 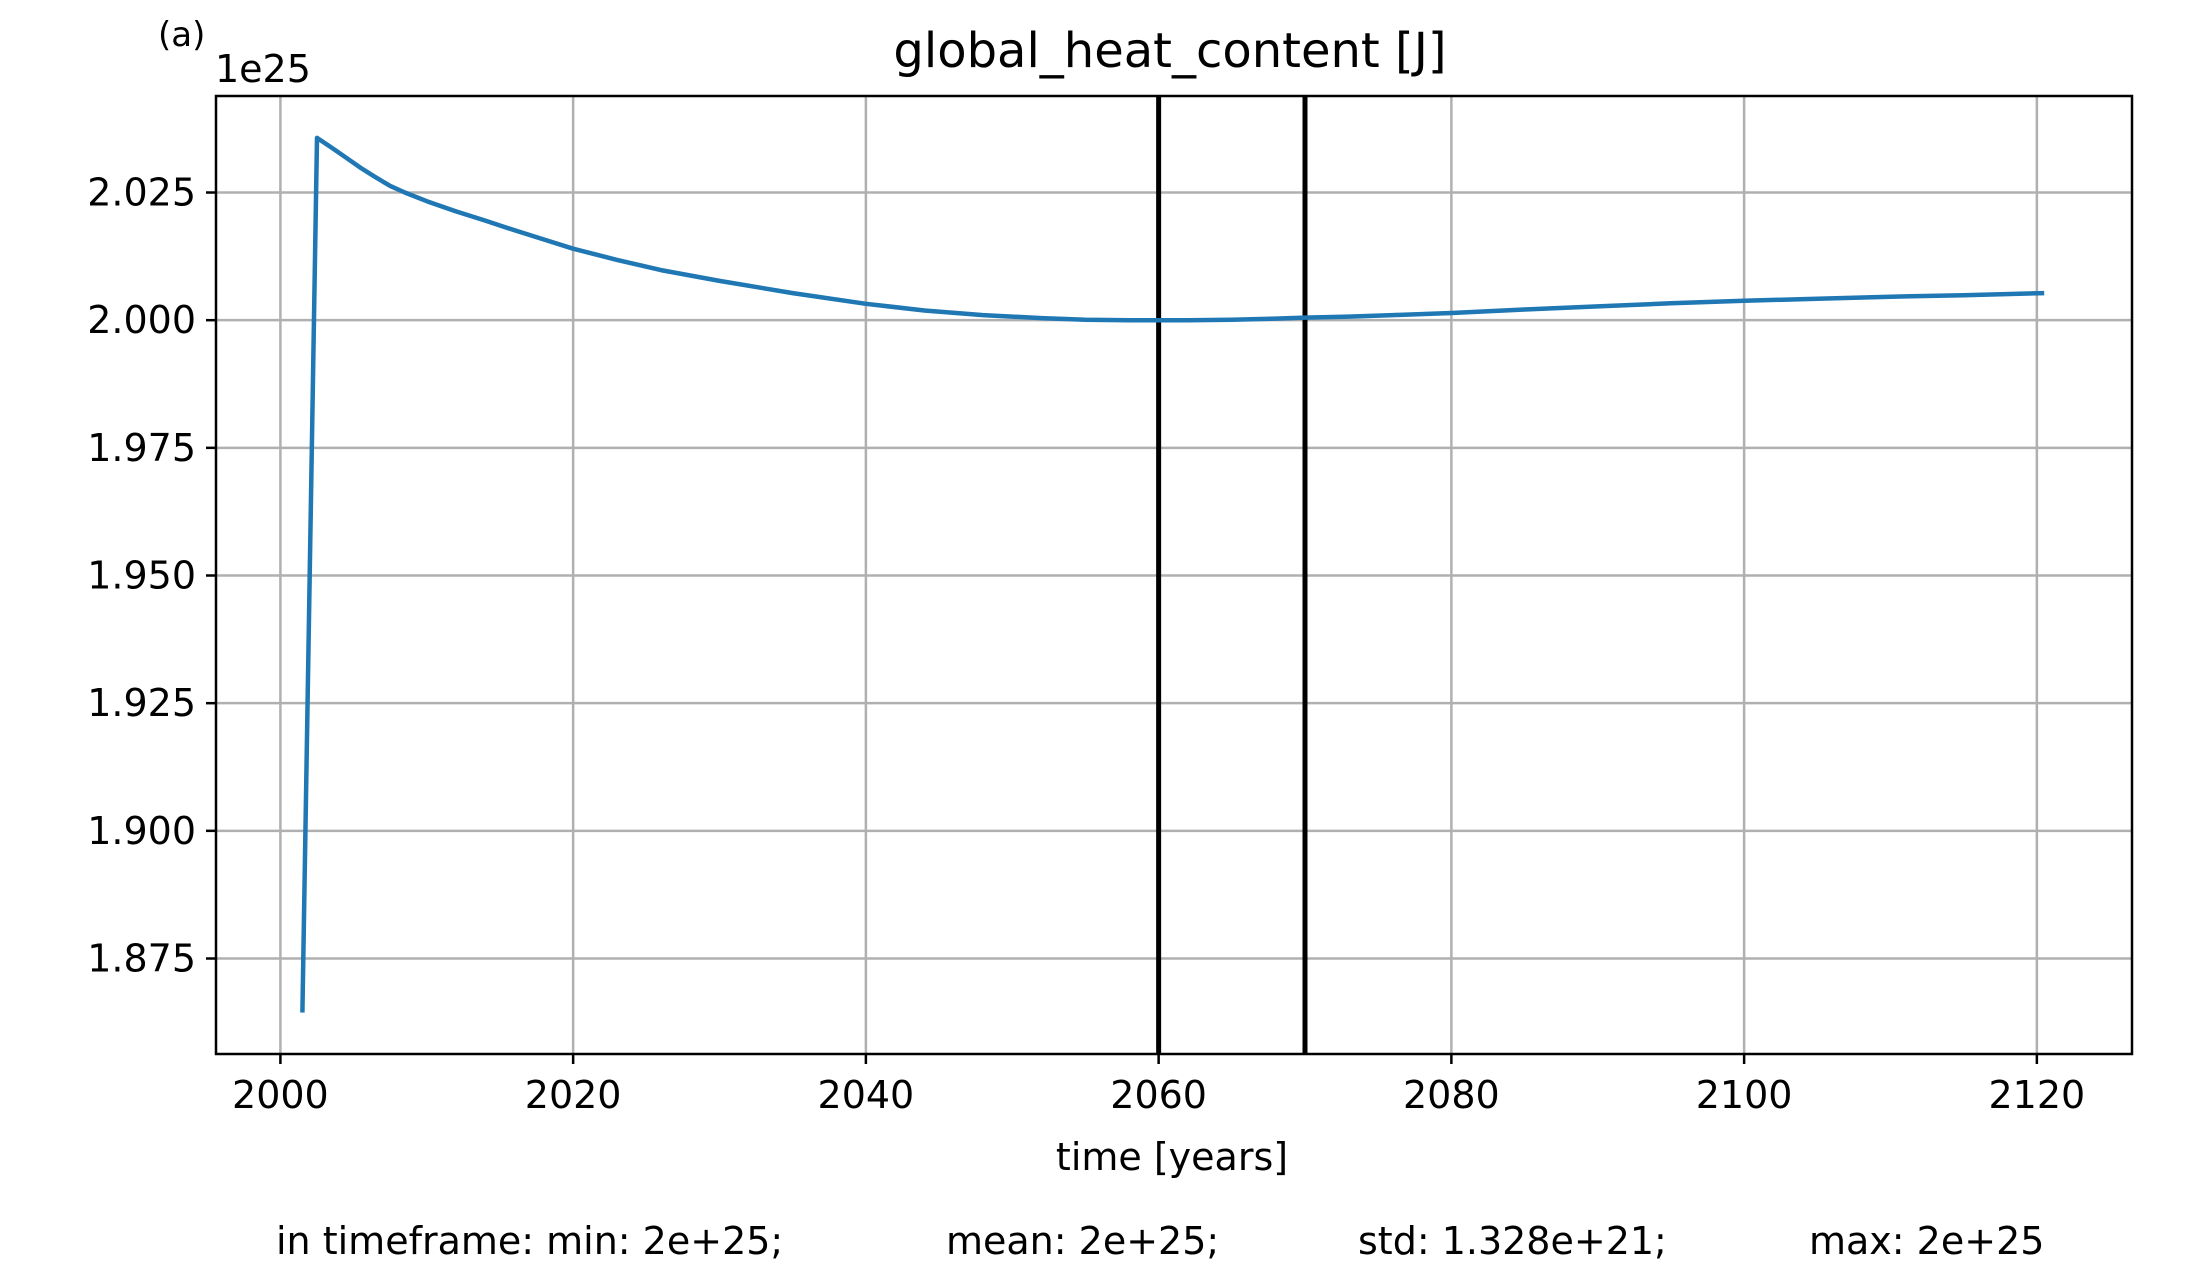 What do you see at coordinates (141, 448) in the screenshot?
I see `y-tick-label: 1.975` at bounding box center [141, 448].